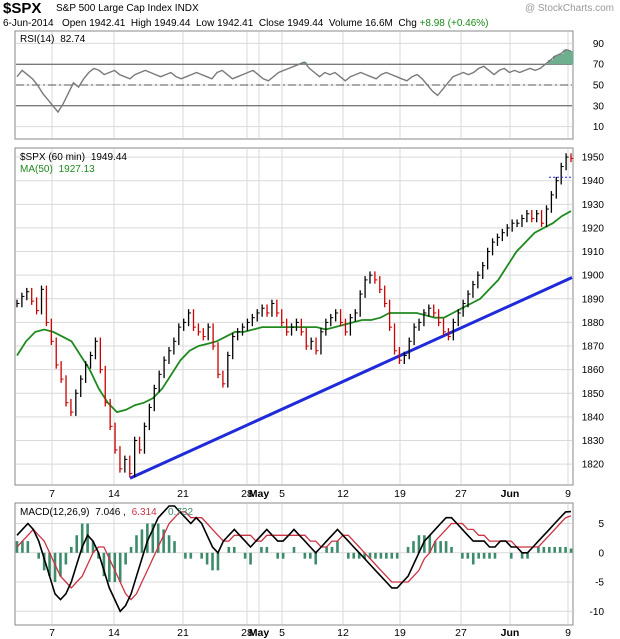 The height and width of the screenshot is (639, 620). Describe the element at coordinates (345, 23) in the screenshot. I see `volume-label: Volume` at that location.